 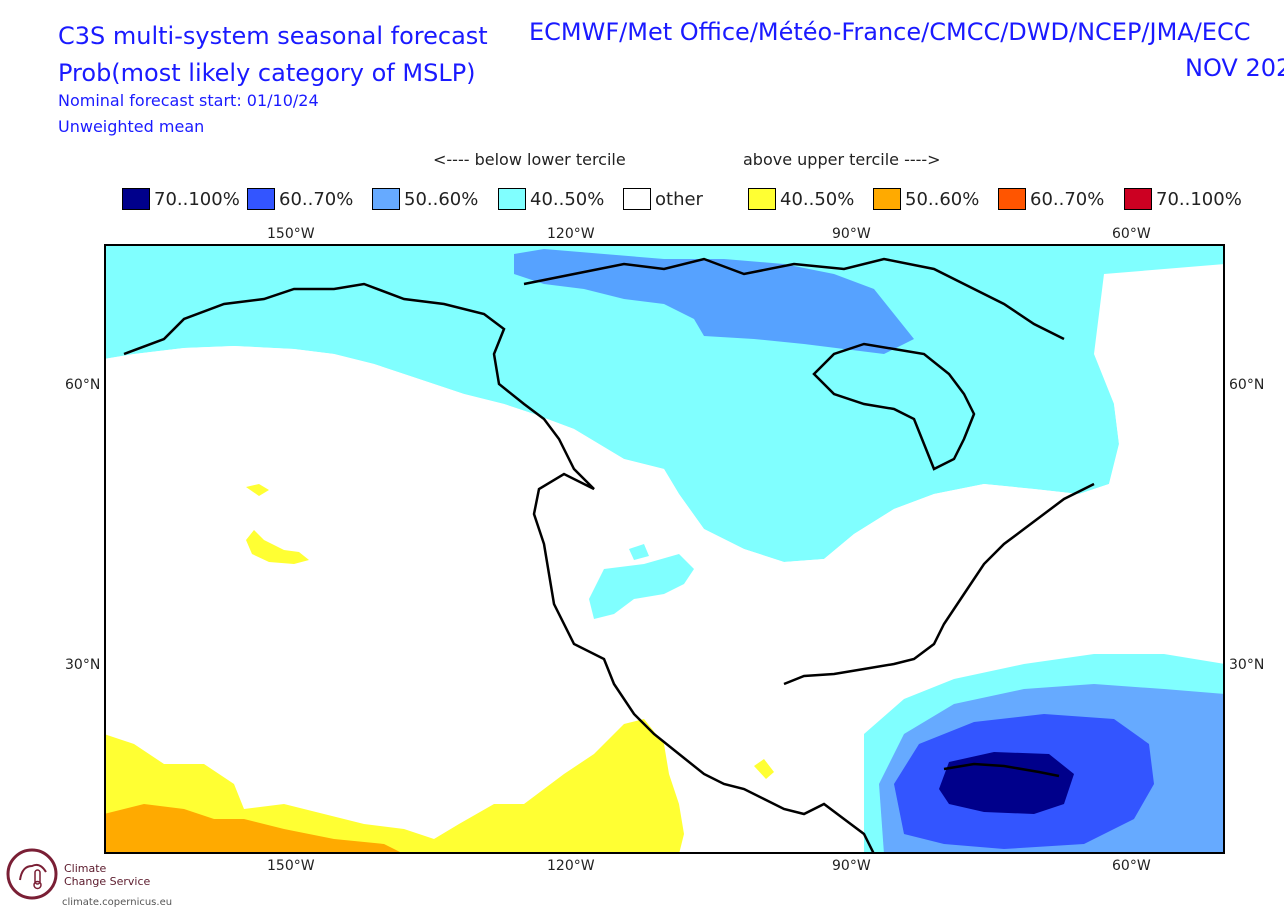 I want to click on logo-text: Climate Change Service, so click(x=107, y=875).